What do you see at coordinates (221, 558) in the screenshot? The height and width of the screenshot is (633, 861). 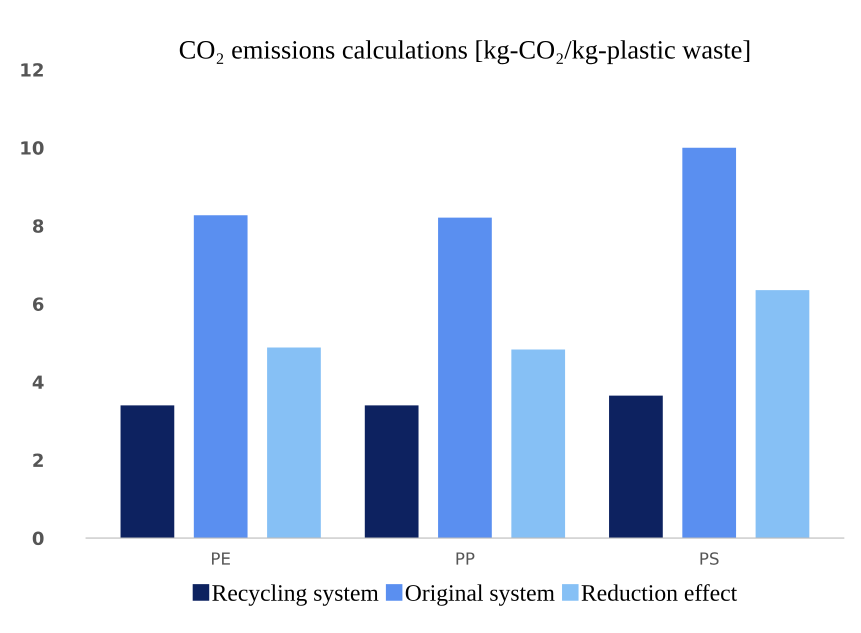 I see `x-tick-label: PE` at bounding box center [221, 558].